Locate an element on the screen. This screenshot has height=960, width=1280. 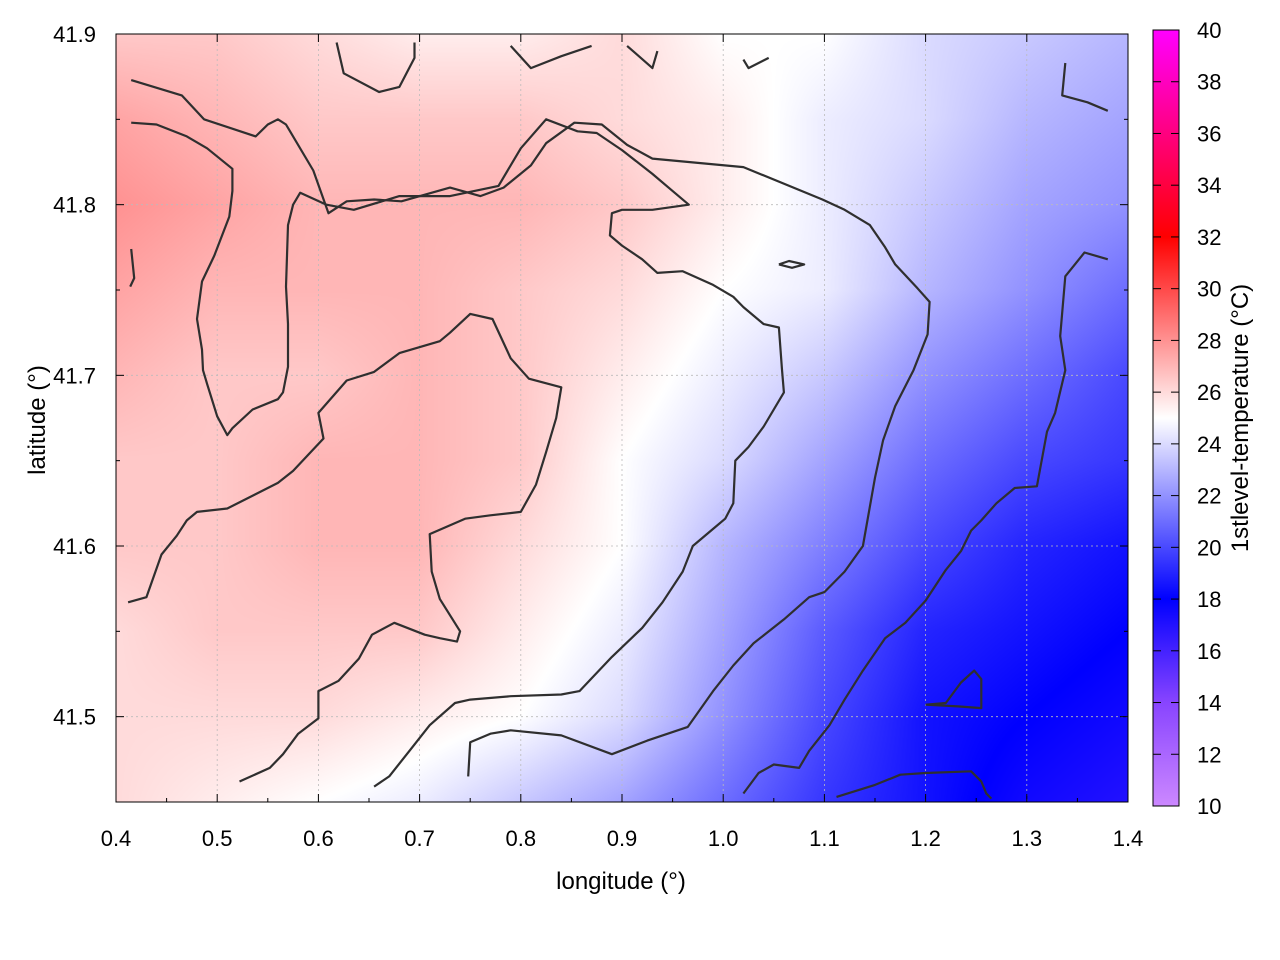
colorbar-tick-label: 14 is located at coordinates (1209, 703).